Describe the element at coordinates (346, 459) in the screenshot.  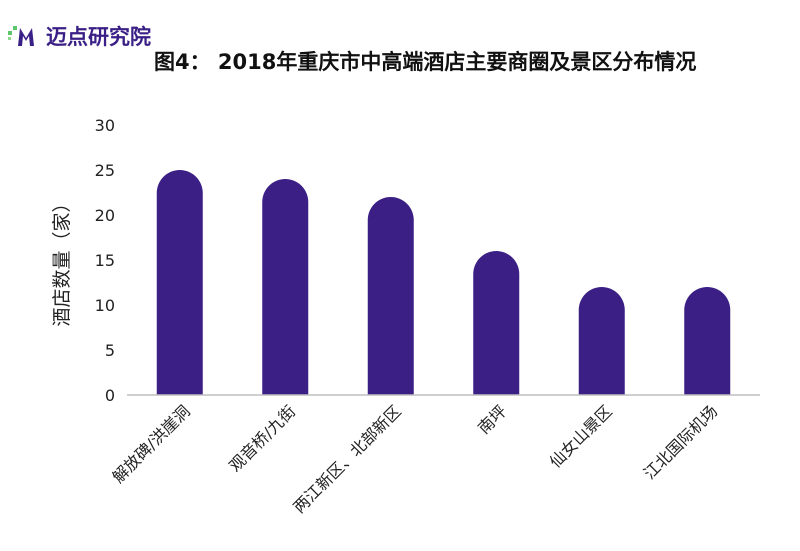
I see `x-tick-label: 两江新区、北部新区` at that location.